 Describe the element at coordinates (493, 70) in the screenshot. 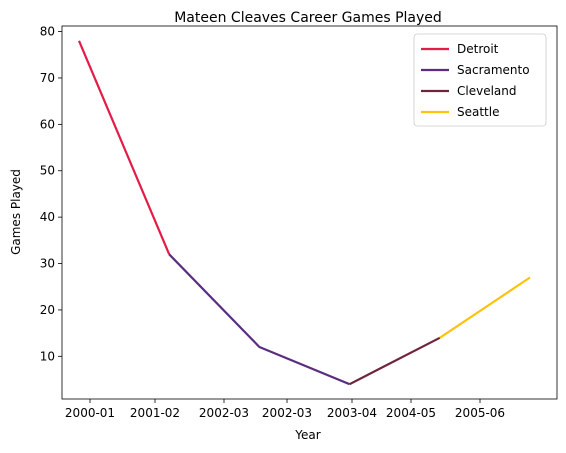

I see `legend-label-sacramento: Sacramento` at that location.